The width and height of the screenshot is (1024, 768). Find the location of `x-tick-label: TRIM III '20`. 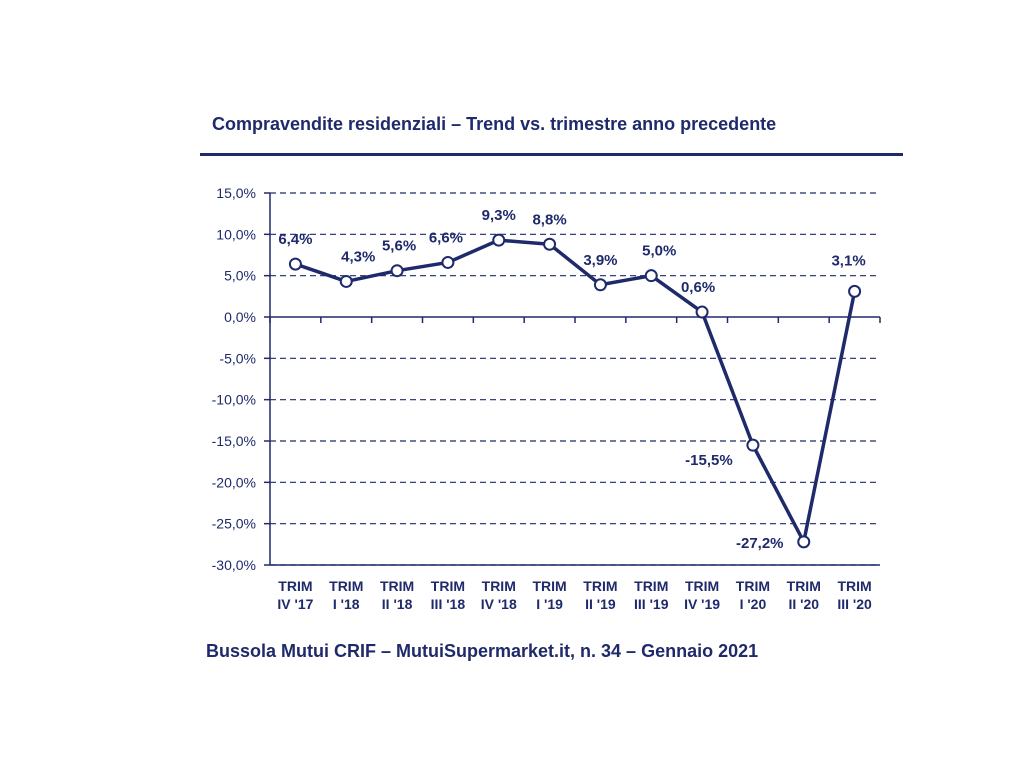

x-tick-label: TRIM III '20 is located at coordinates (854, 595).